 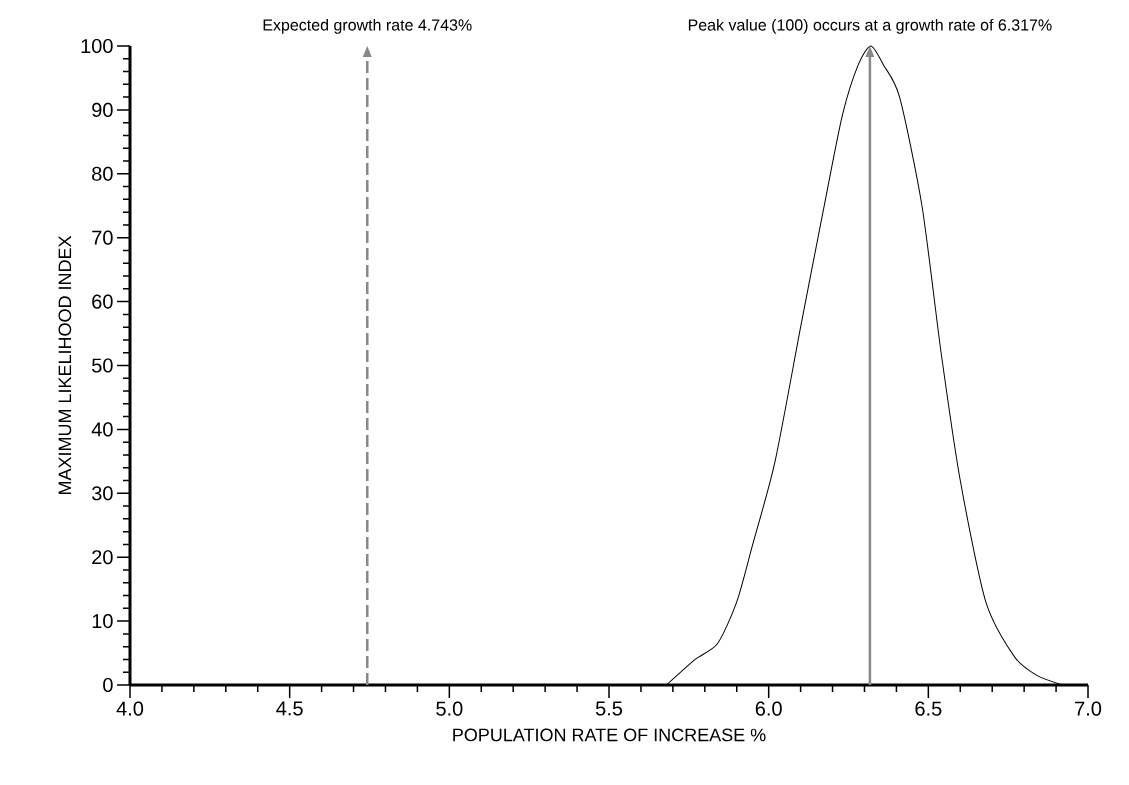 I want to click on ref-line-label: Expected growth rate 4.743%, so click(x=367, y=26).